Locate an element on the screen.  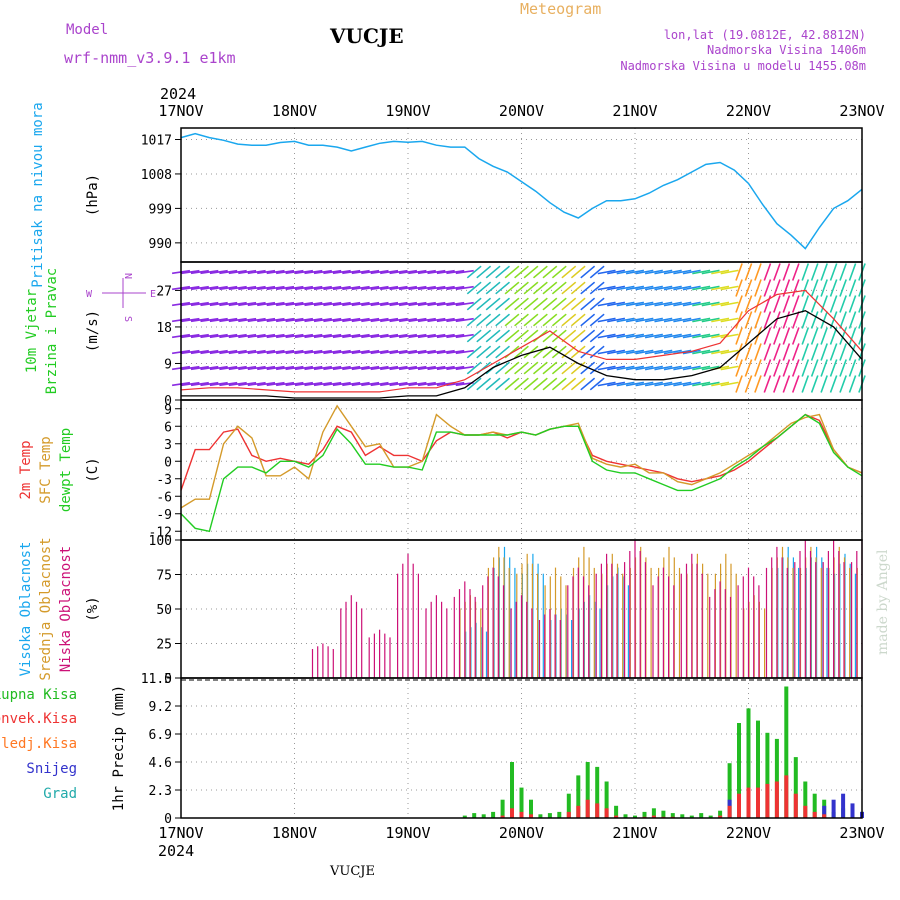
panel-pressure: 1017 1008 999 990 is located at coordinates (502, 192).